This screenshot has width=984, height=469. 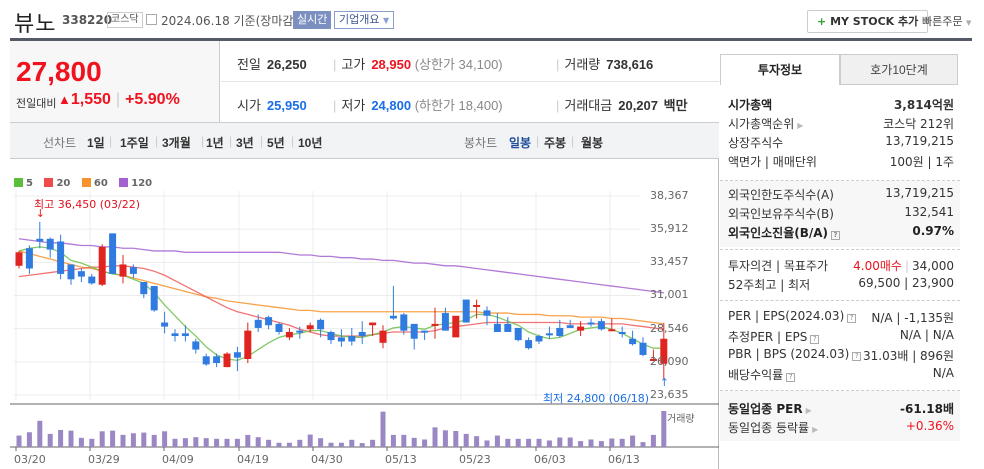 What do you see at coordinates (841, 409) in the screenshot?
I see `sector-per-row: 동일업종 PER ▶ -61.18배` at bounding box center [841, 409].